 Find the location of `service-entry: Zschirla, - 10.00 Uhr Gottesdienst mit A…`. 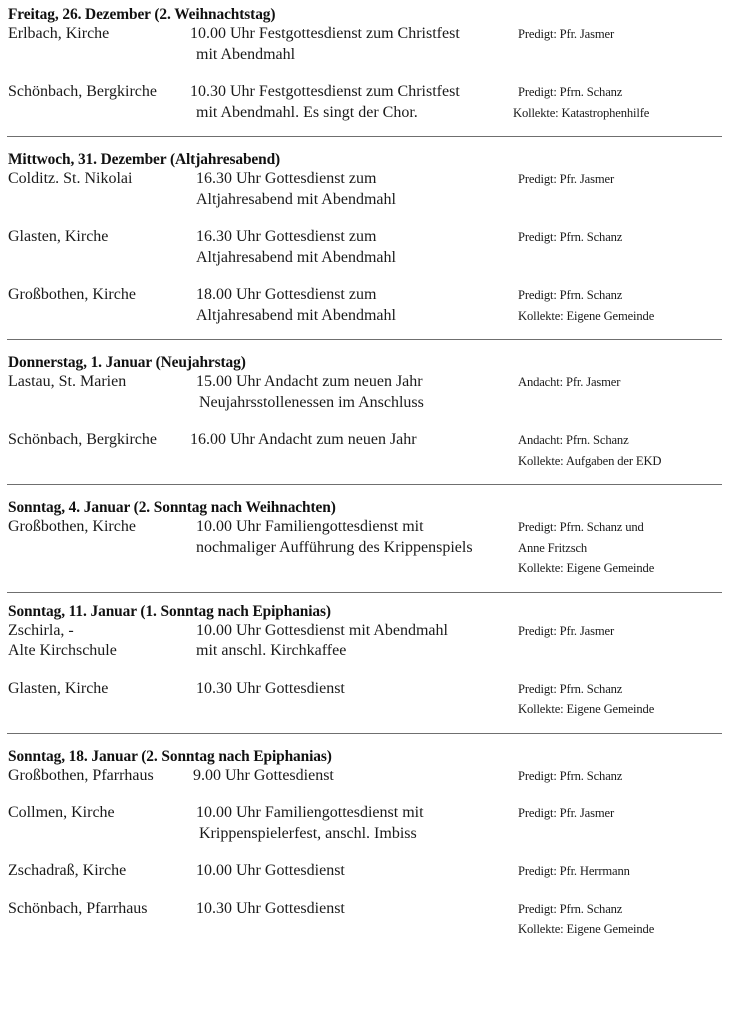

service-entry: Zschirla, - 10.00 Uhr Gottesdienst mit A… is located at coordinates (364, 641).